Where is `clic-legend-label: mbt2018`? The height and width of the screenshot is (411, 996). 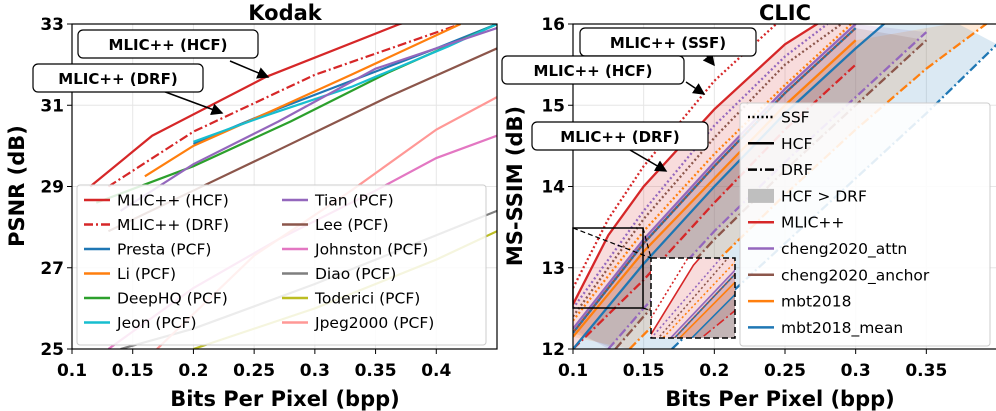 clic-legend-label: mbt2018 is located at coordinates (816, 302).